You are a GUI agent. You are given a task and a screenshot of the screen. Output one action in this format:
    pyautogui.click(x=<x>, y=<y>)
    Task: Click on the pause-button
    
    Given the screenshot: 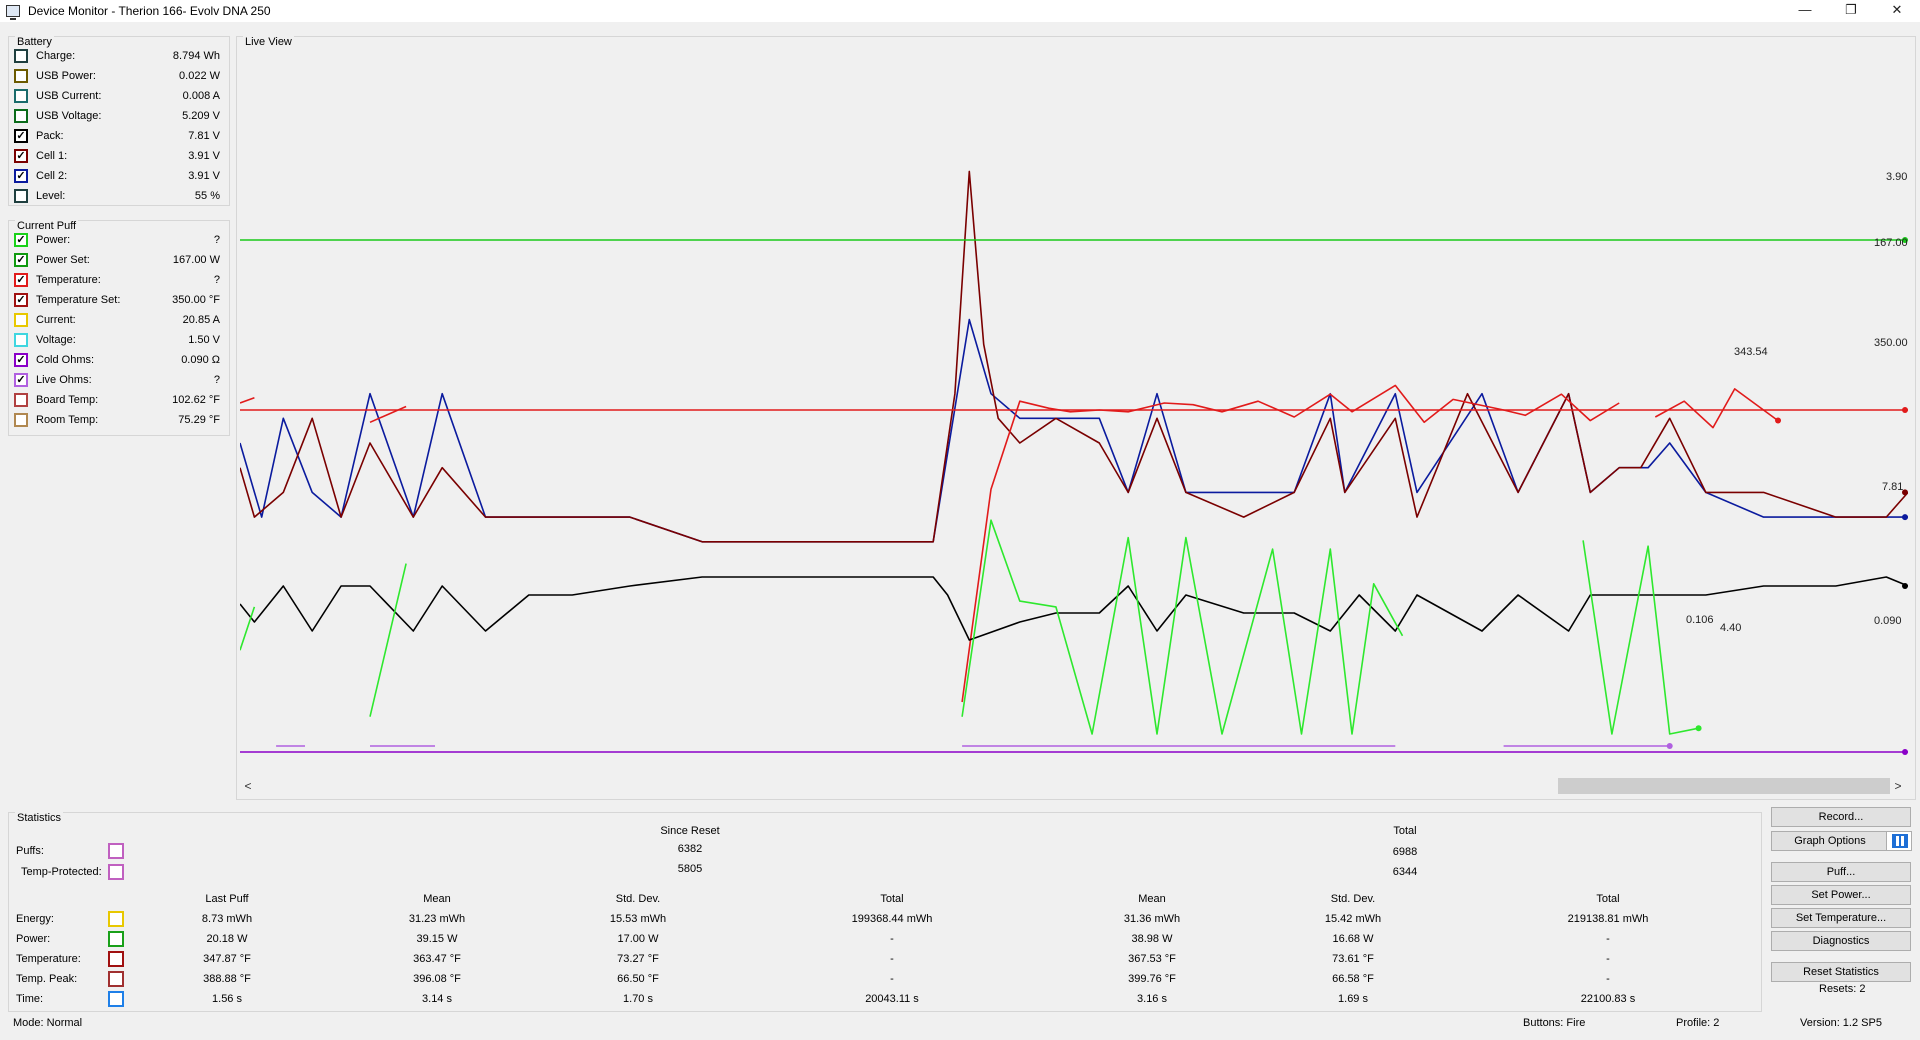 What is the action you would take?
    pyautogui.click(x=1899, y=841)
    